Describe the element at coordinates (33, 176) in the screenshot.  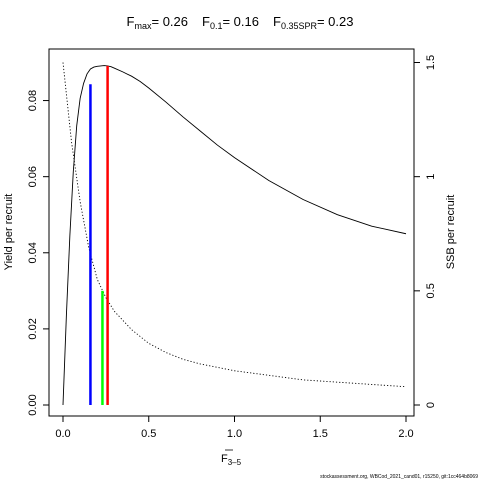
I see `y-left-tick-label: 0.06` at that location.